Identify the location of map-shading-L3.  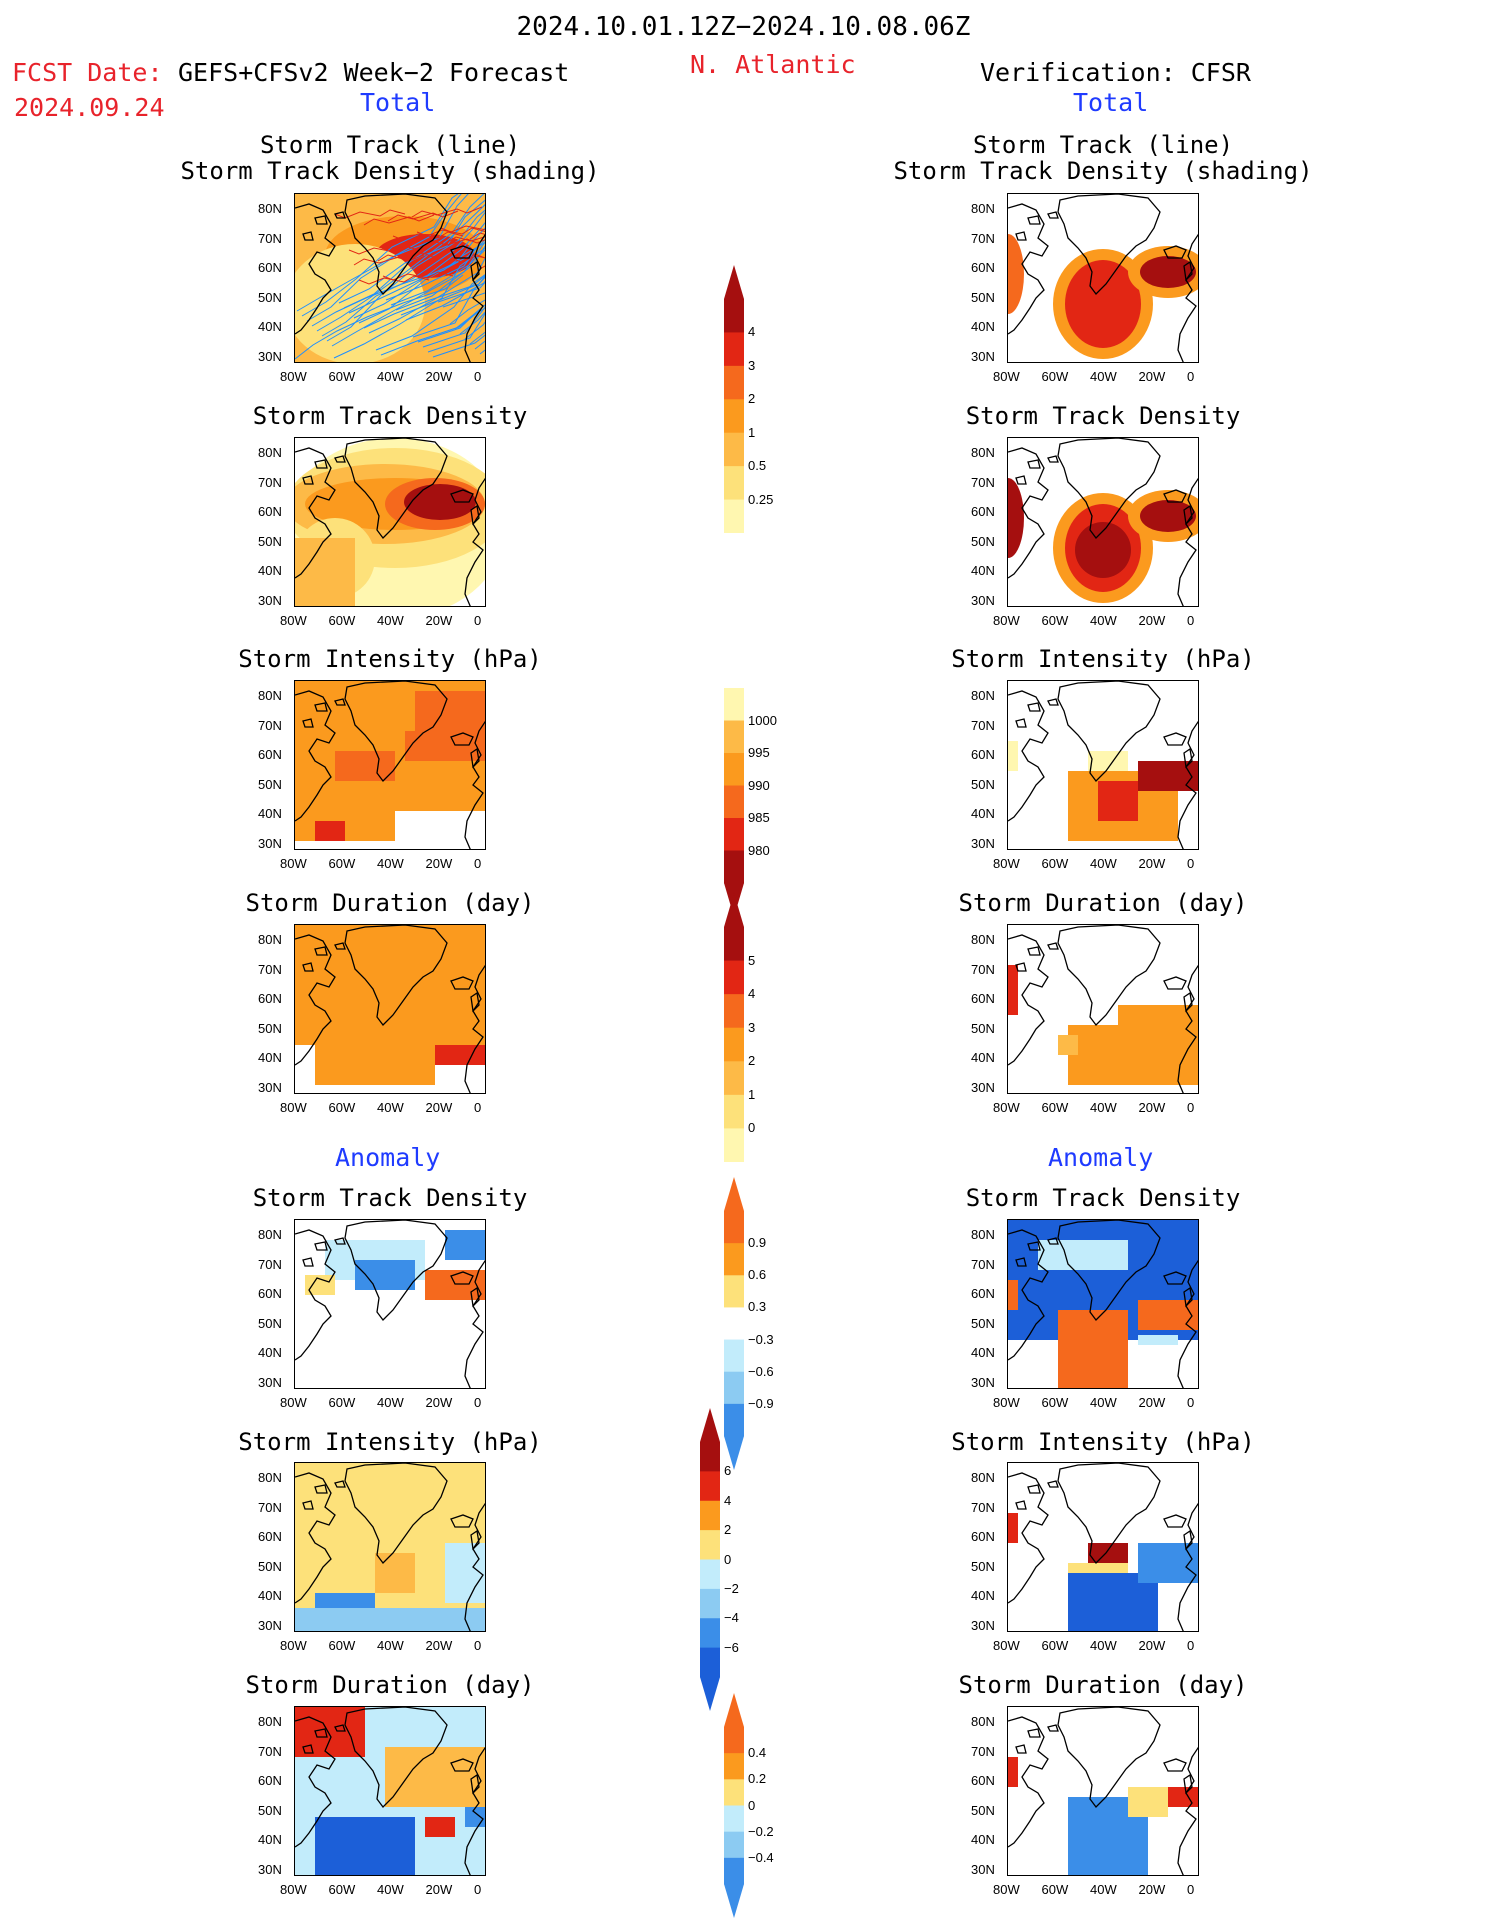
(390, 1009).